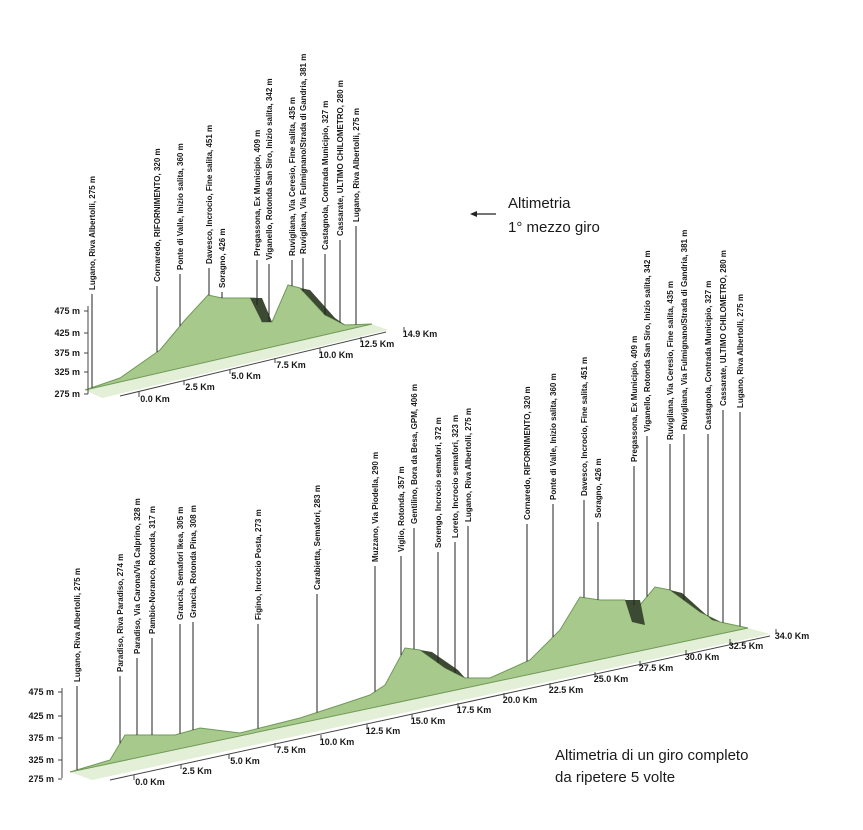 This screenshot has width=863, height=830. What do you see at coordinates (438, 482) in the screenshot?
I see `waypoint-label: Sorengo, Incrocio semafori, 372 m` at bounding box center [438, 482].